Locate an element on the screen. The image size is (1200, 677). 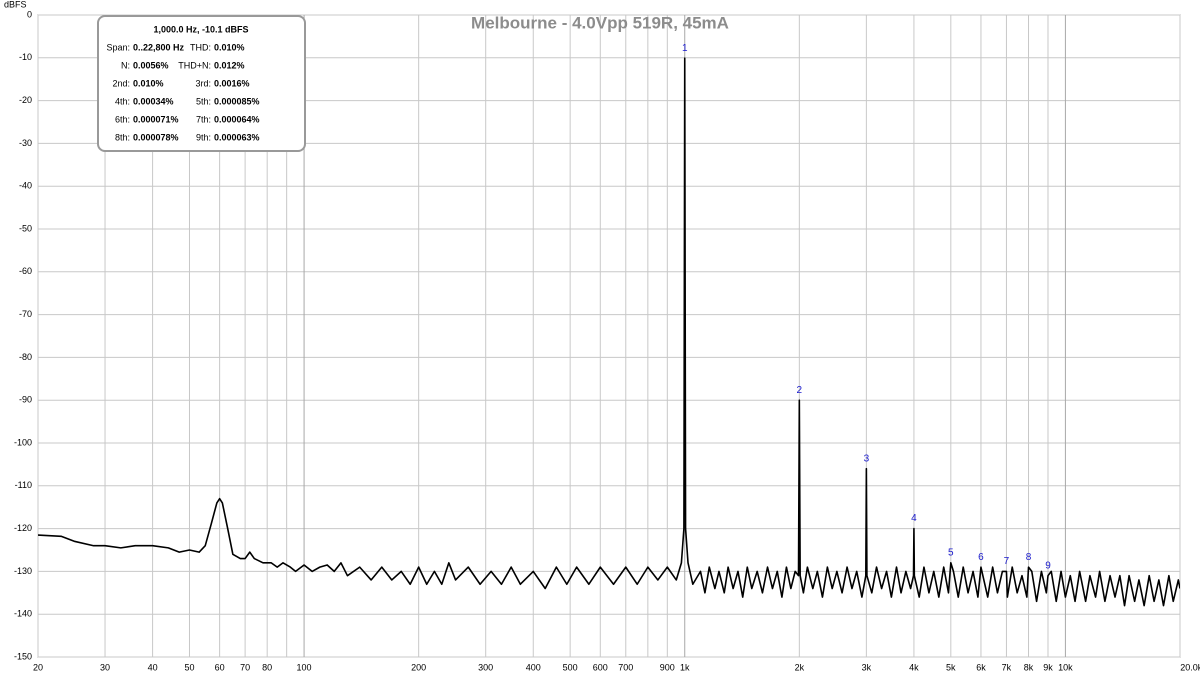
x-tick-label: 600 is located at coordinates (600, 667).